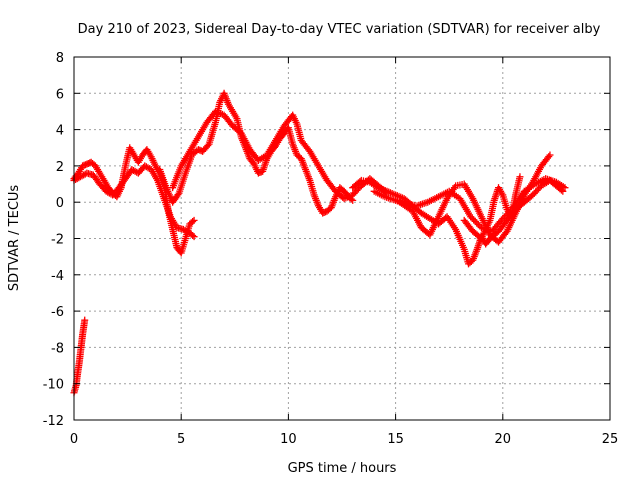 This screenshot has height=484, width=640. I want to click on y-tick-label: -4, so click(57, 276).